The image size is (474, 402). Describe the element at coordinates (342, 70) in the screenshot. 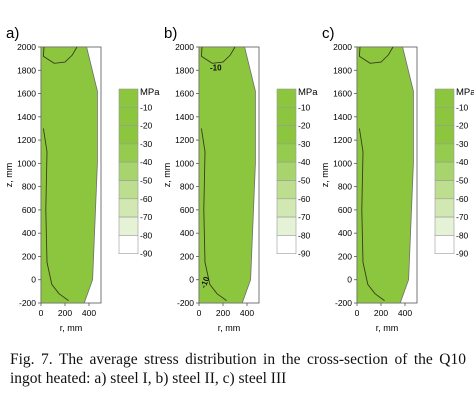

I see `y-tick-label: 1800` at that location.